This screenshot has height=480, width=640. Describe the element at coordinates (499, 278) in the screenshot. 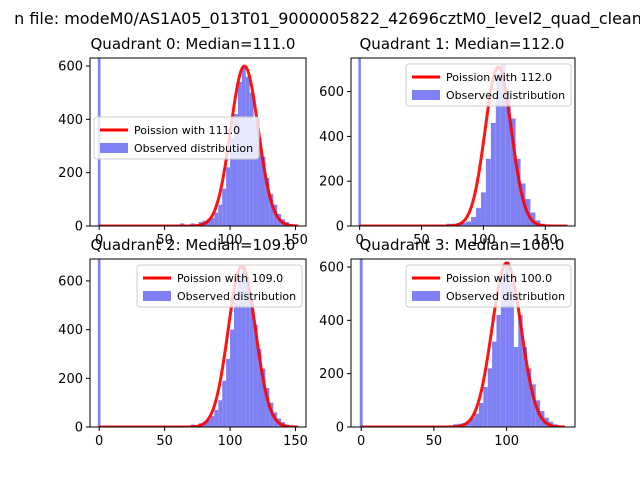

I see `legend-label-fit: Poission with 100.0` at that location.